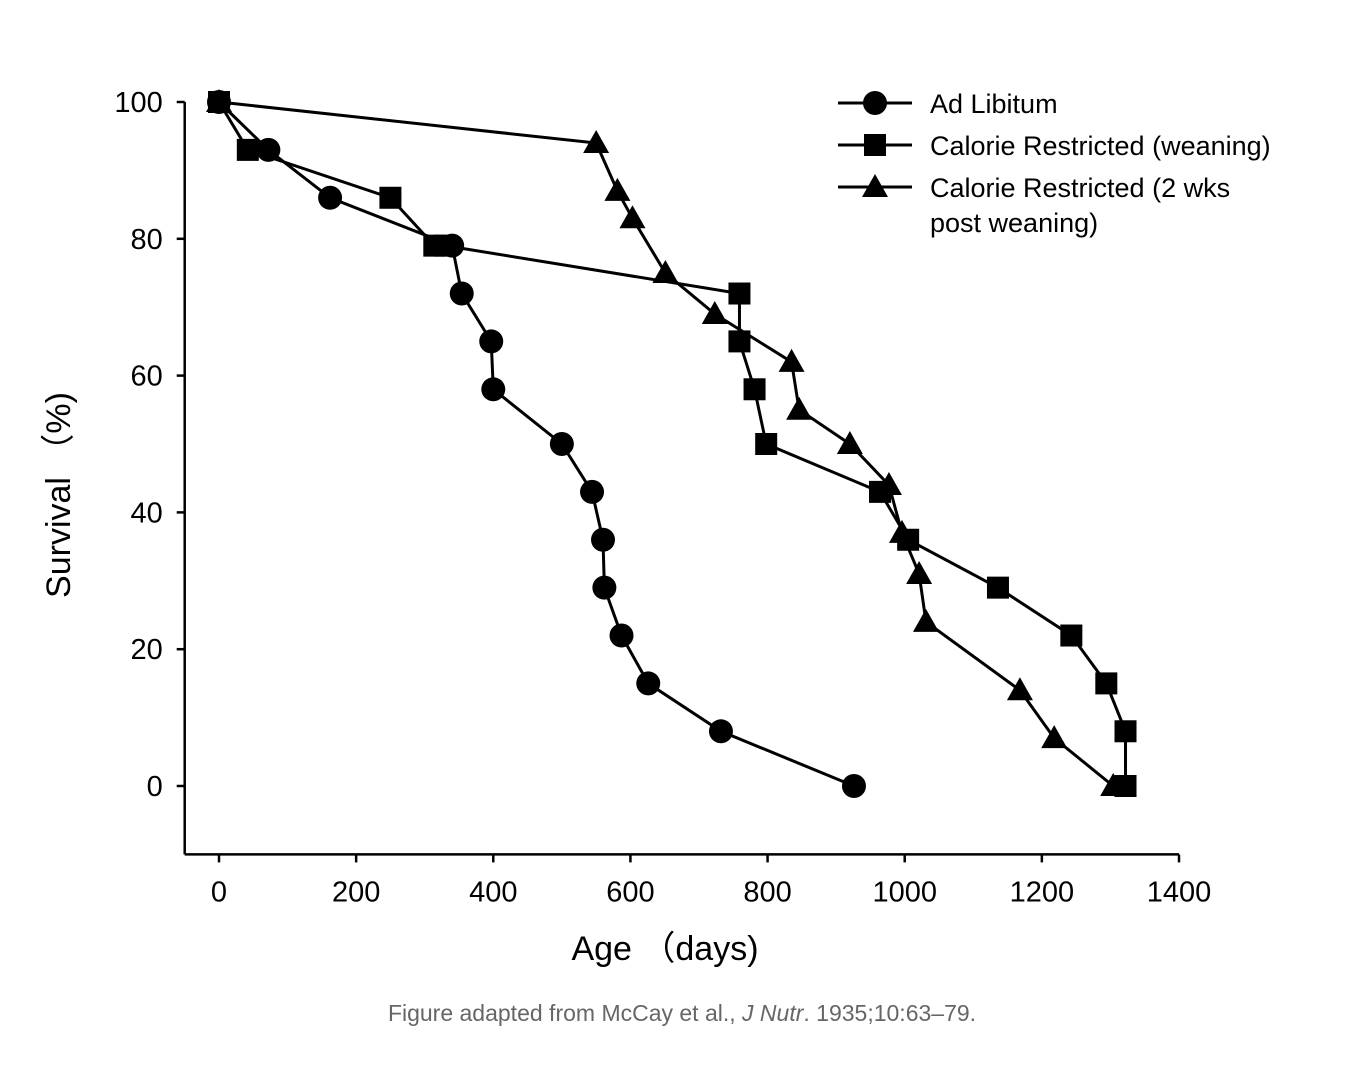  What do you see at coordinates (994, 104) in the screenshot?
I see `legend-label: Ad Libitum` at bounding box center [994, 104].